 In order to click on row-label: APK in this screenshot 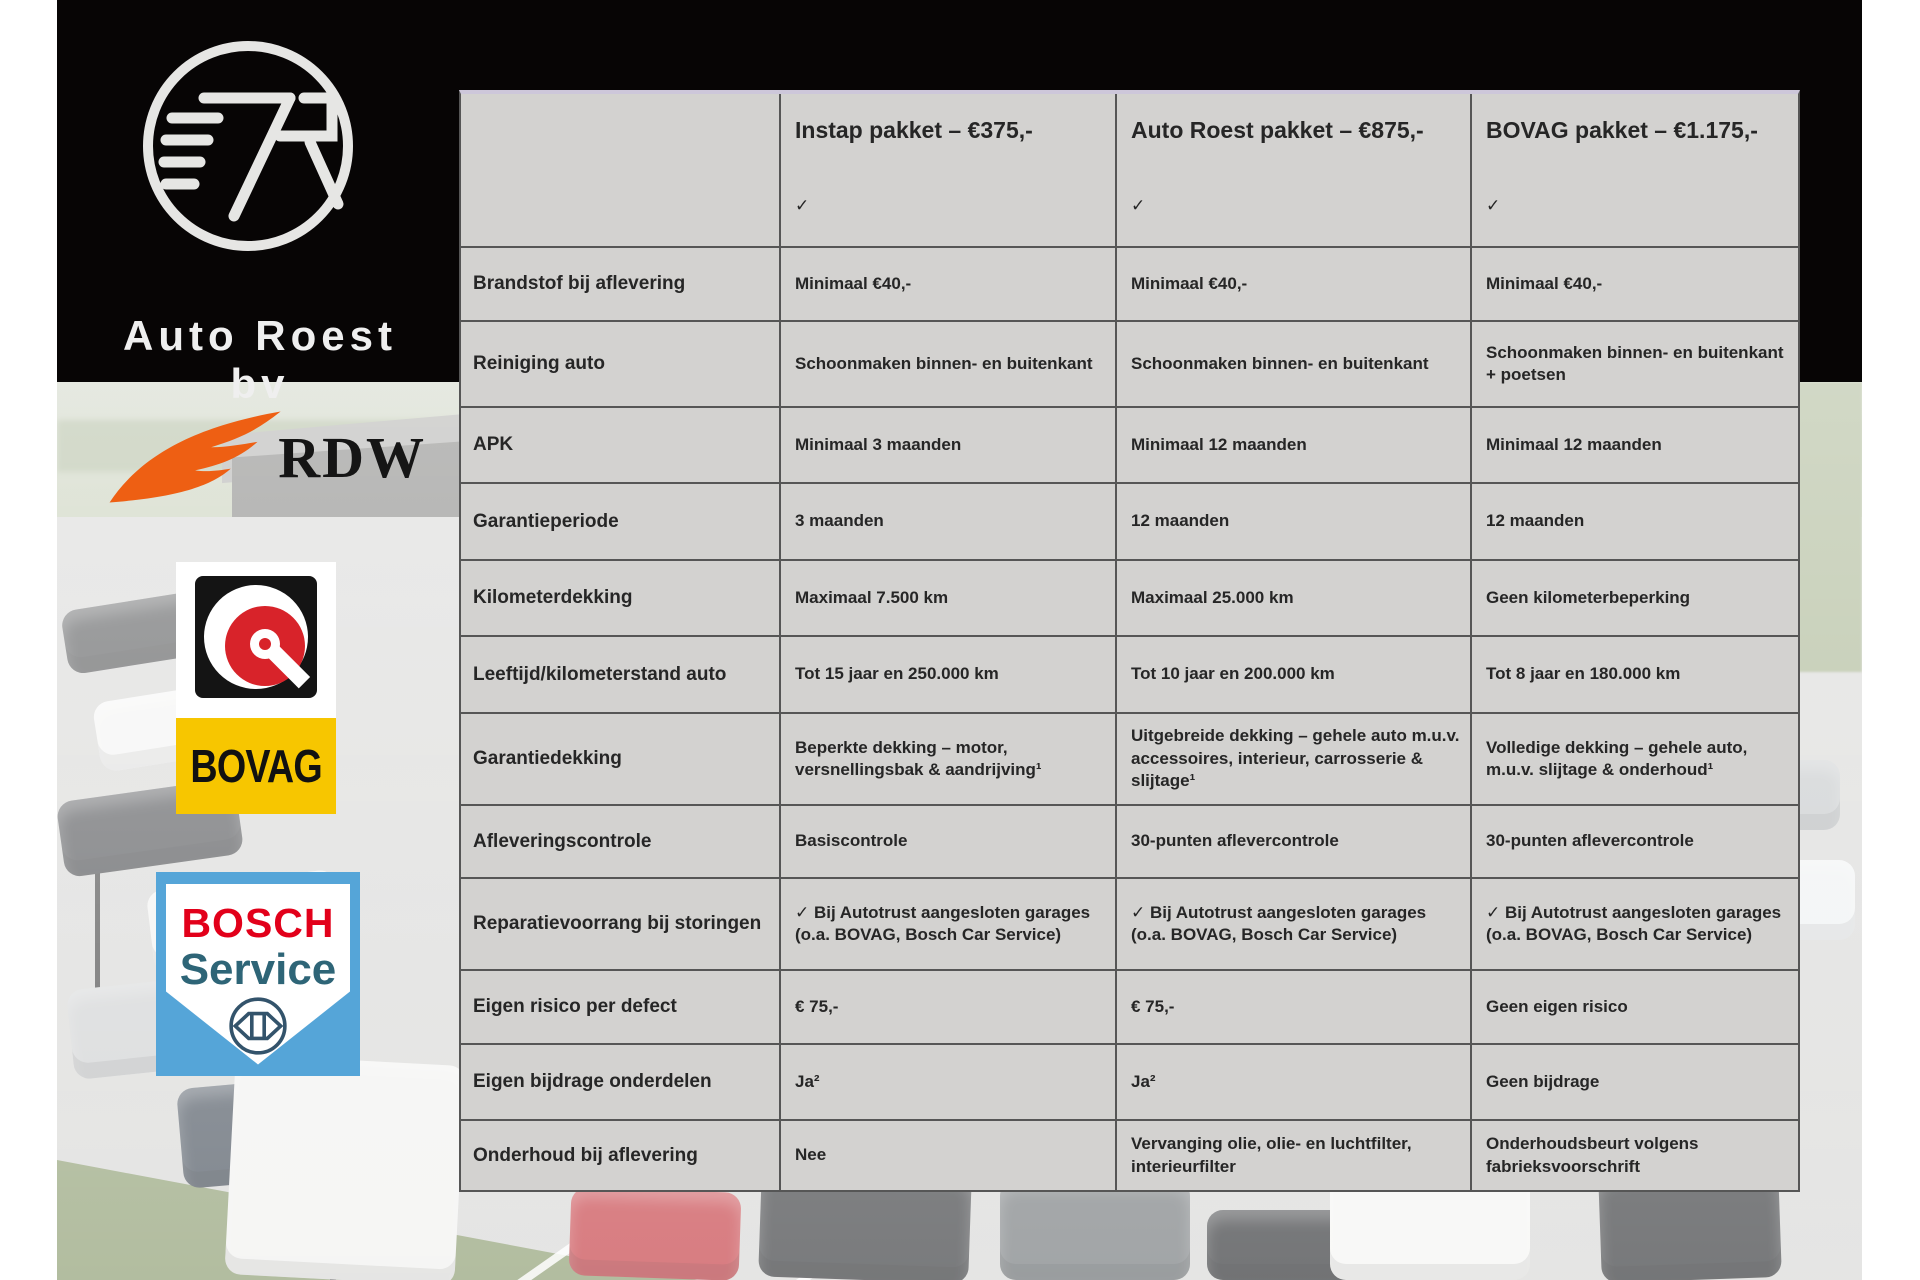, I will do `click(493, 445)`.